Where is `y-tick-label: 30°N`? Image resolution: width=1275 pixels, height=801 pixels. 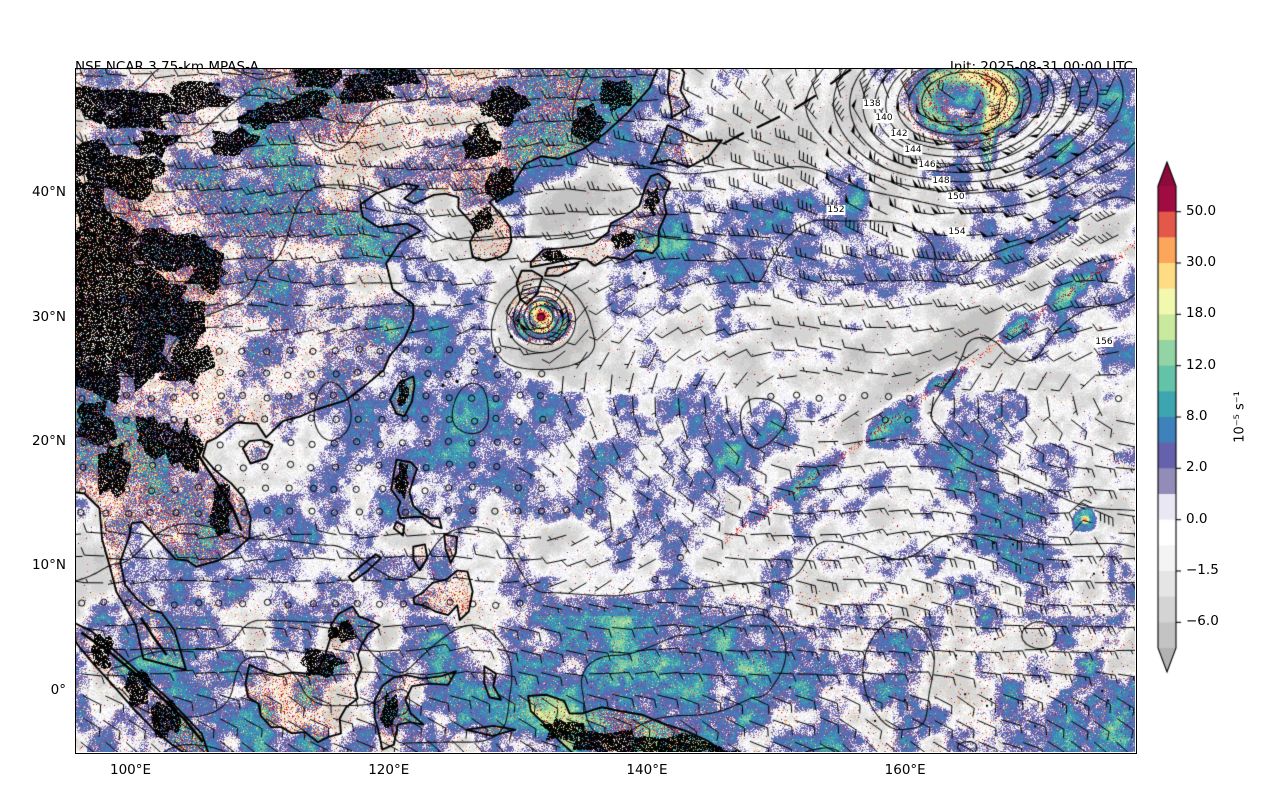 y-tick-label: 30°N is located at coordinates (48, 316).